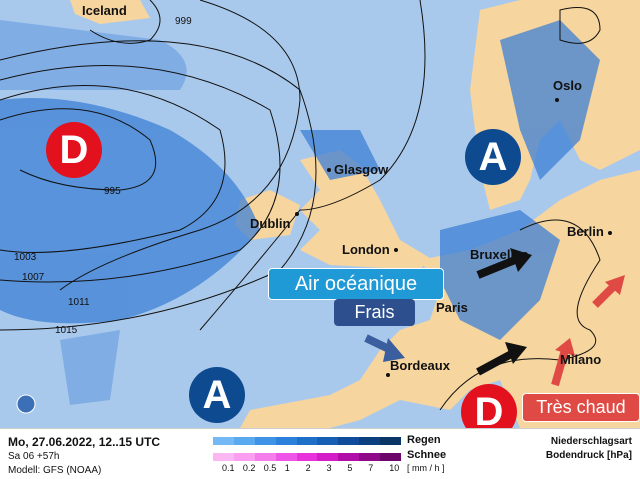 The height and width of the screenshot is (479, 640). Describe the element at coordinates (394, 468) in the screenshot. I see `scale-tick: 10` at that location.